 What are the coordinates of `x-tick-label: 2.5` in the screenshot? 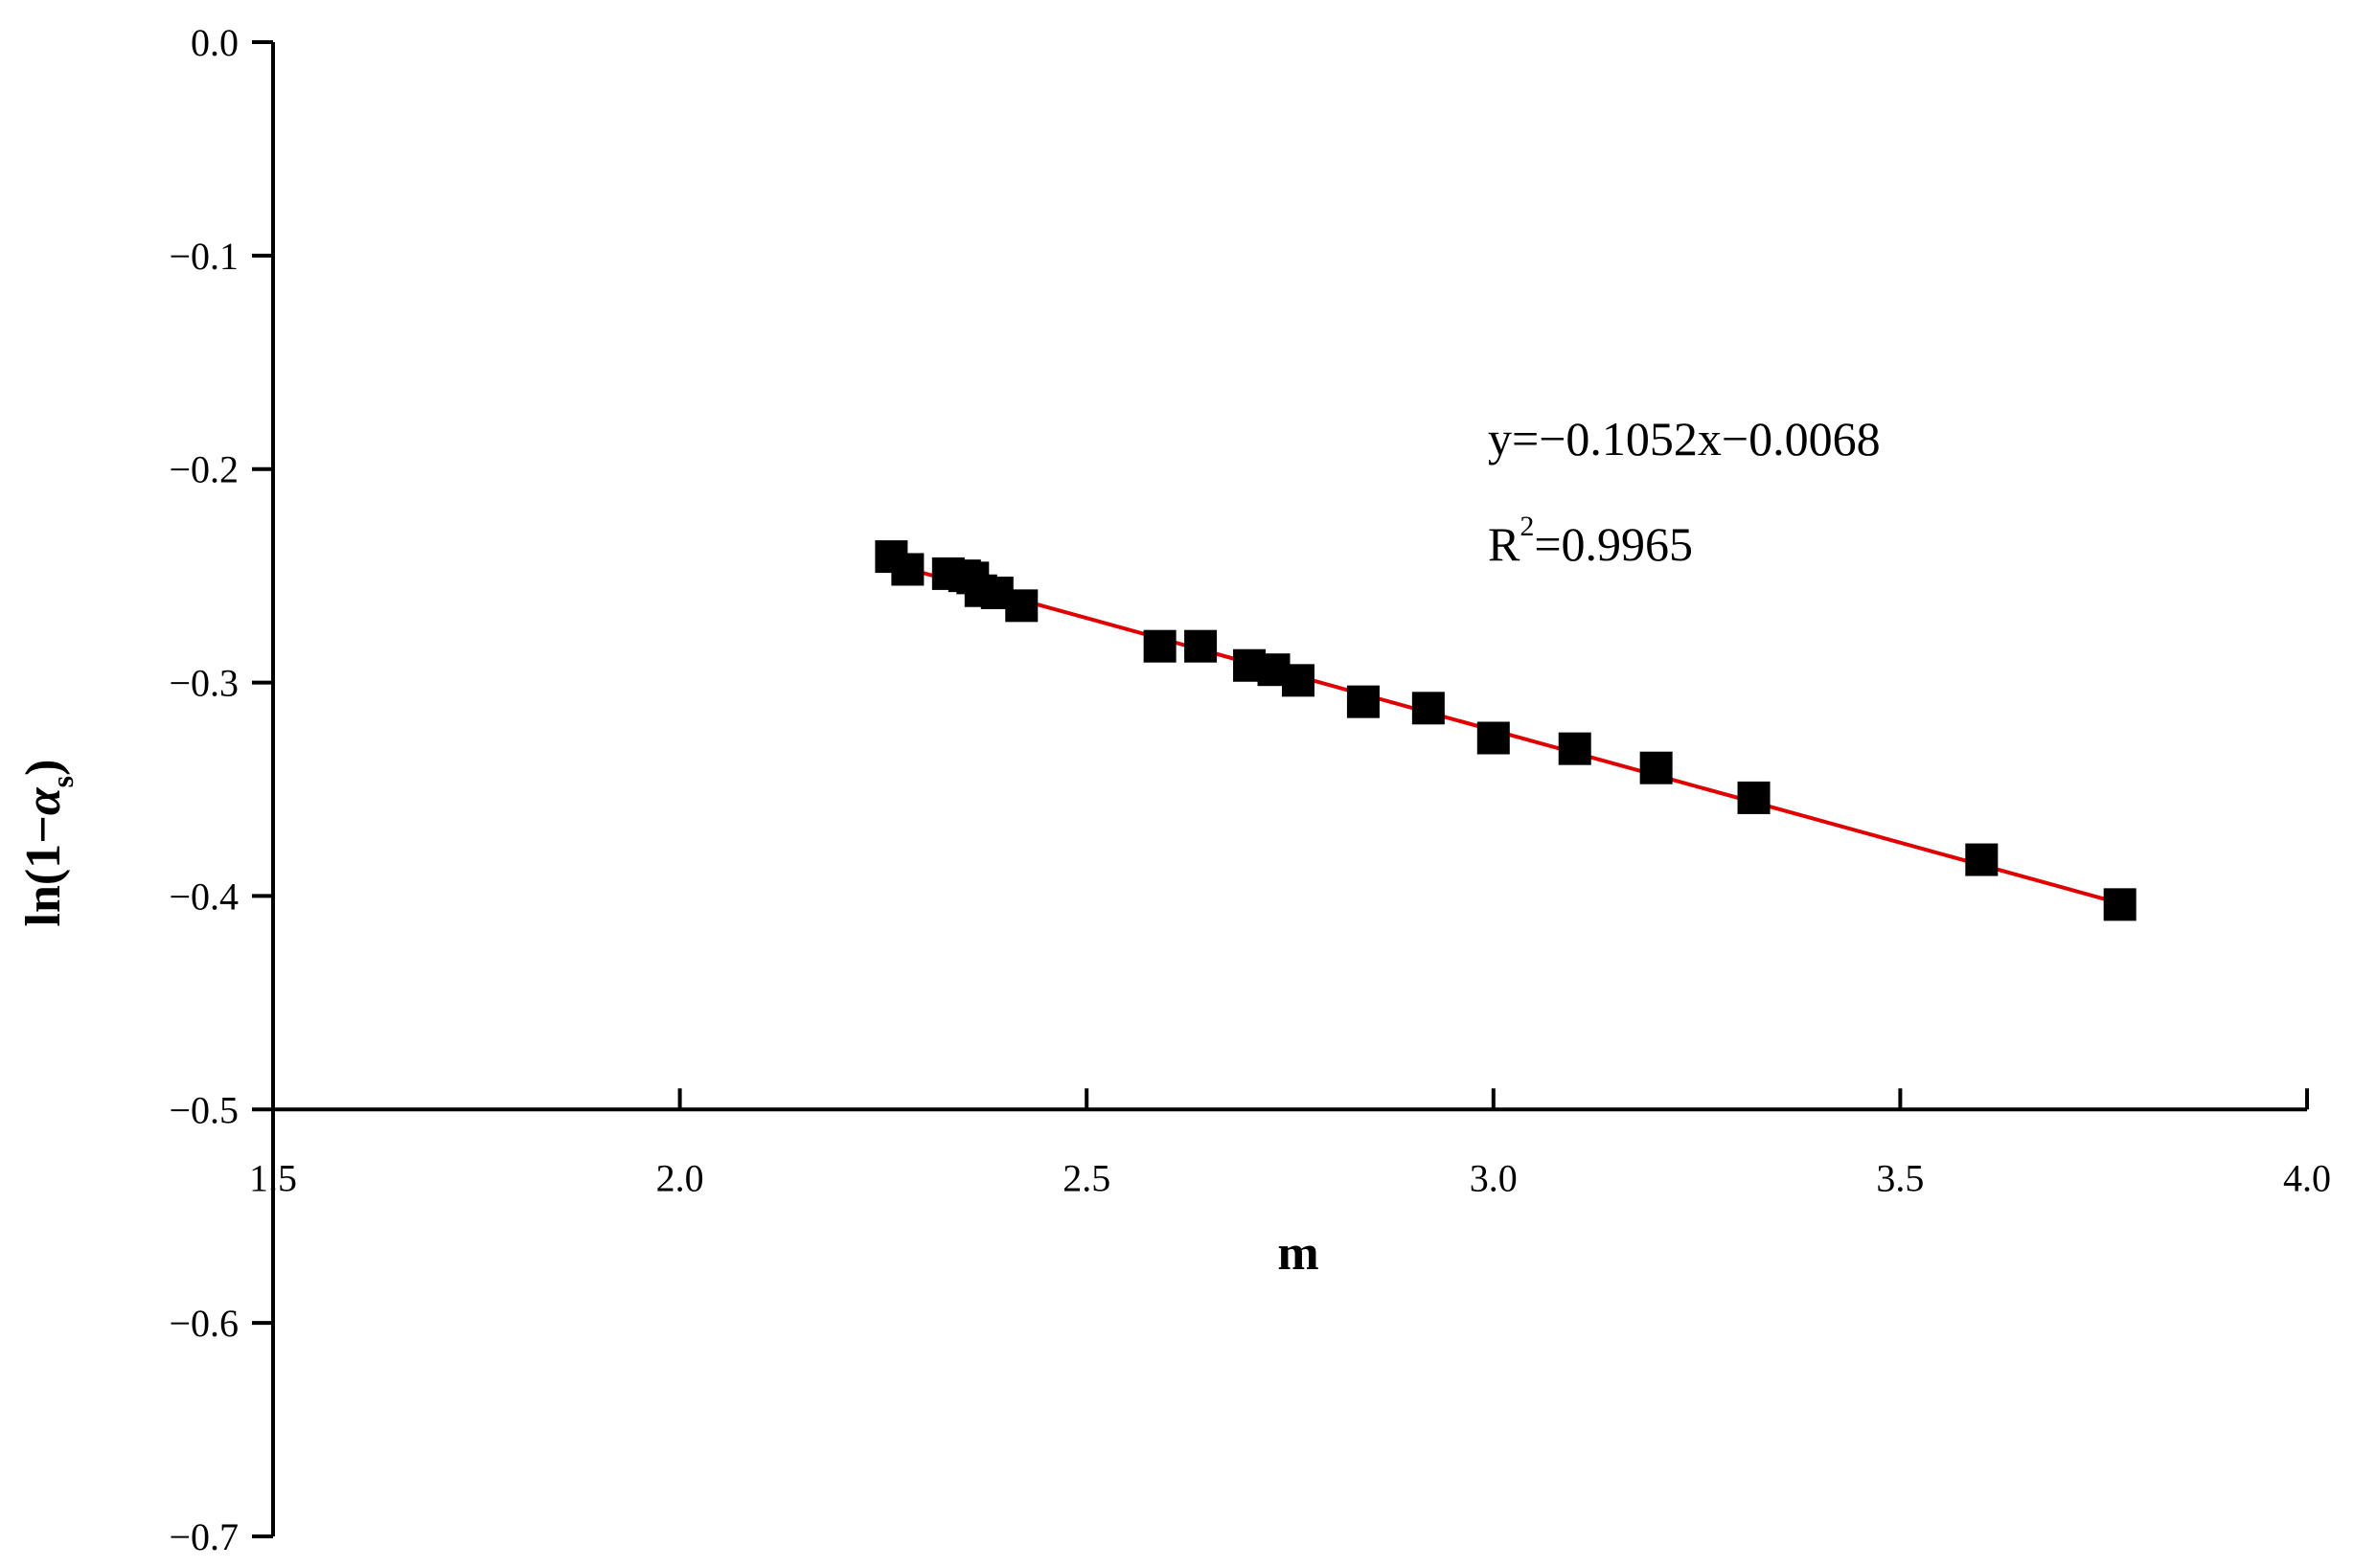 It's located at (1086, 1177).